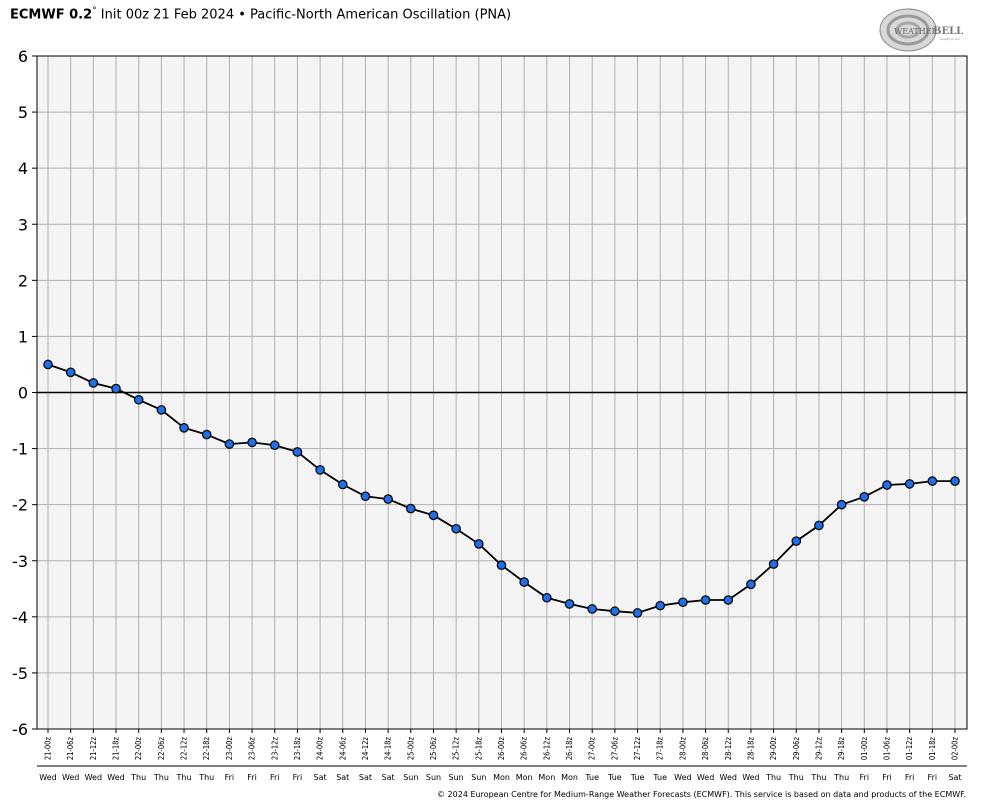 This screenshot has height=808, width=984. Describe the element at coordinates (20, 729) in the screenshot. I see `y-tick-label: -6` at that location.